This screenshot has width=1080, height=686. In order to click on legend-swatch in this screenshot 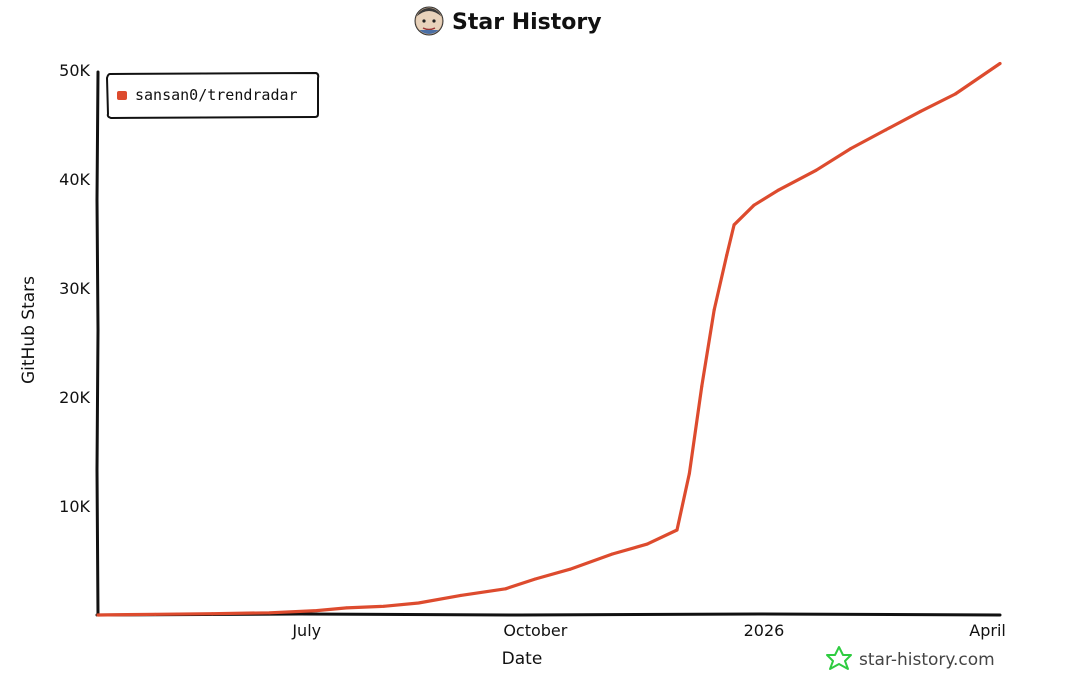, I will do `click(122, 95)`.